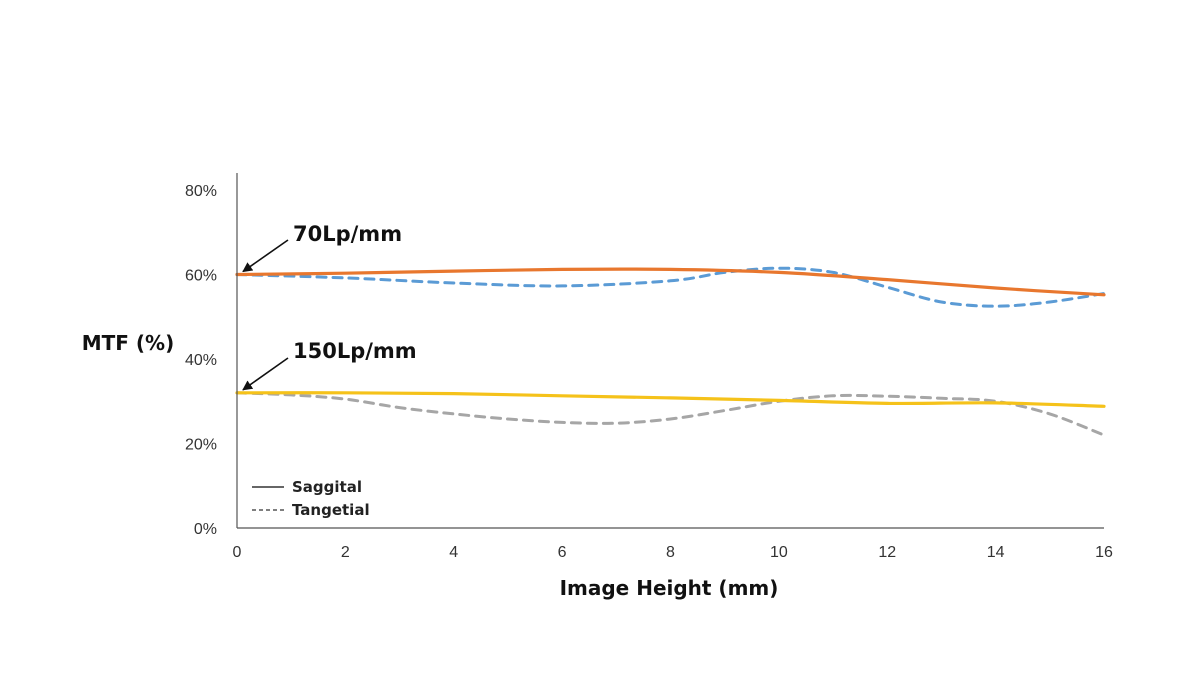  What do you see at coordinates (201, 445) in the screenshot?
I see `y-tick-label: 20%` at bounding box center [201, 445].